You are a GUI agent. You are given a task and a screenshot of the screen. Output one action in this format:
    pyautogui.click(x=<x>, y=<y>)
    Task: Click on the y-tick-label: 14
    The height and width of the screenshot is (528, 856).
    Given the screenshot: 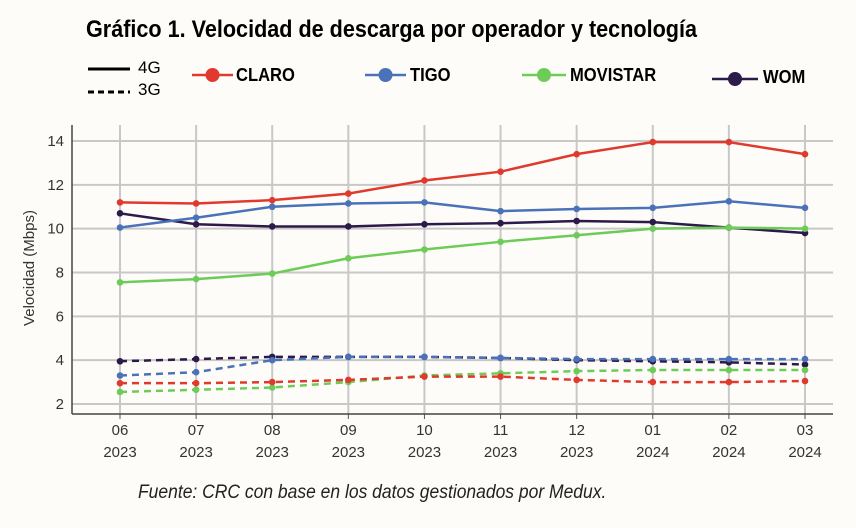 What is the action you would take?
    pyautogui.click(x=55, y=141)
    